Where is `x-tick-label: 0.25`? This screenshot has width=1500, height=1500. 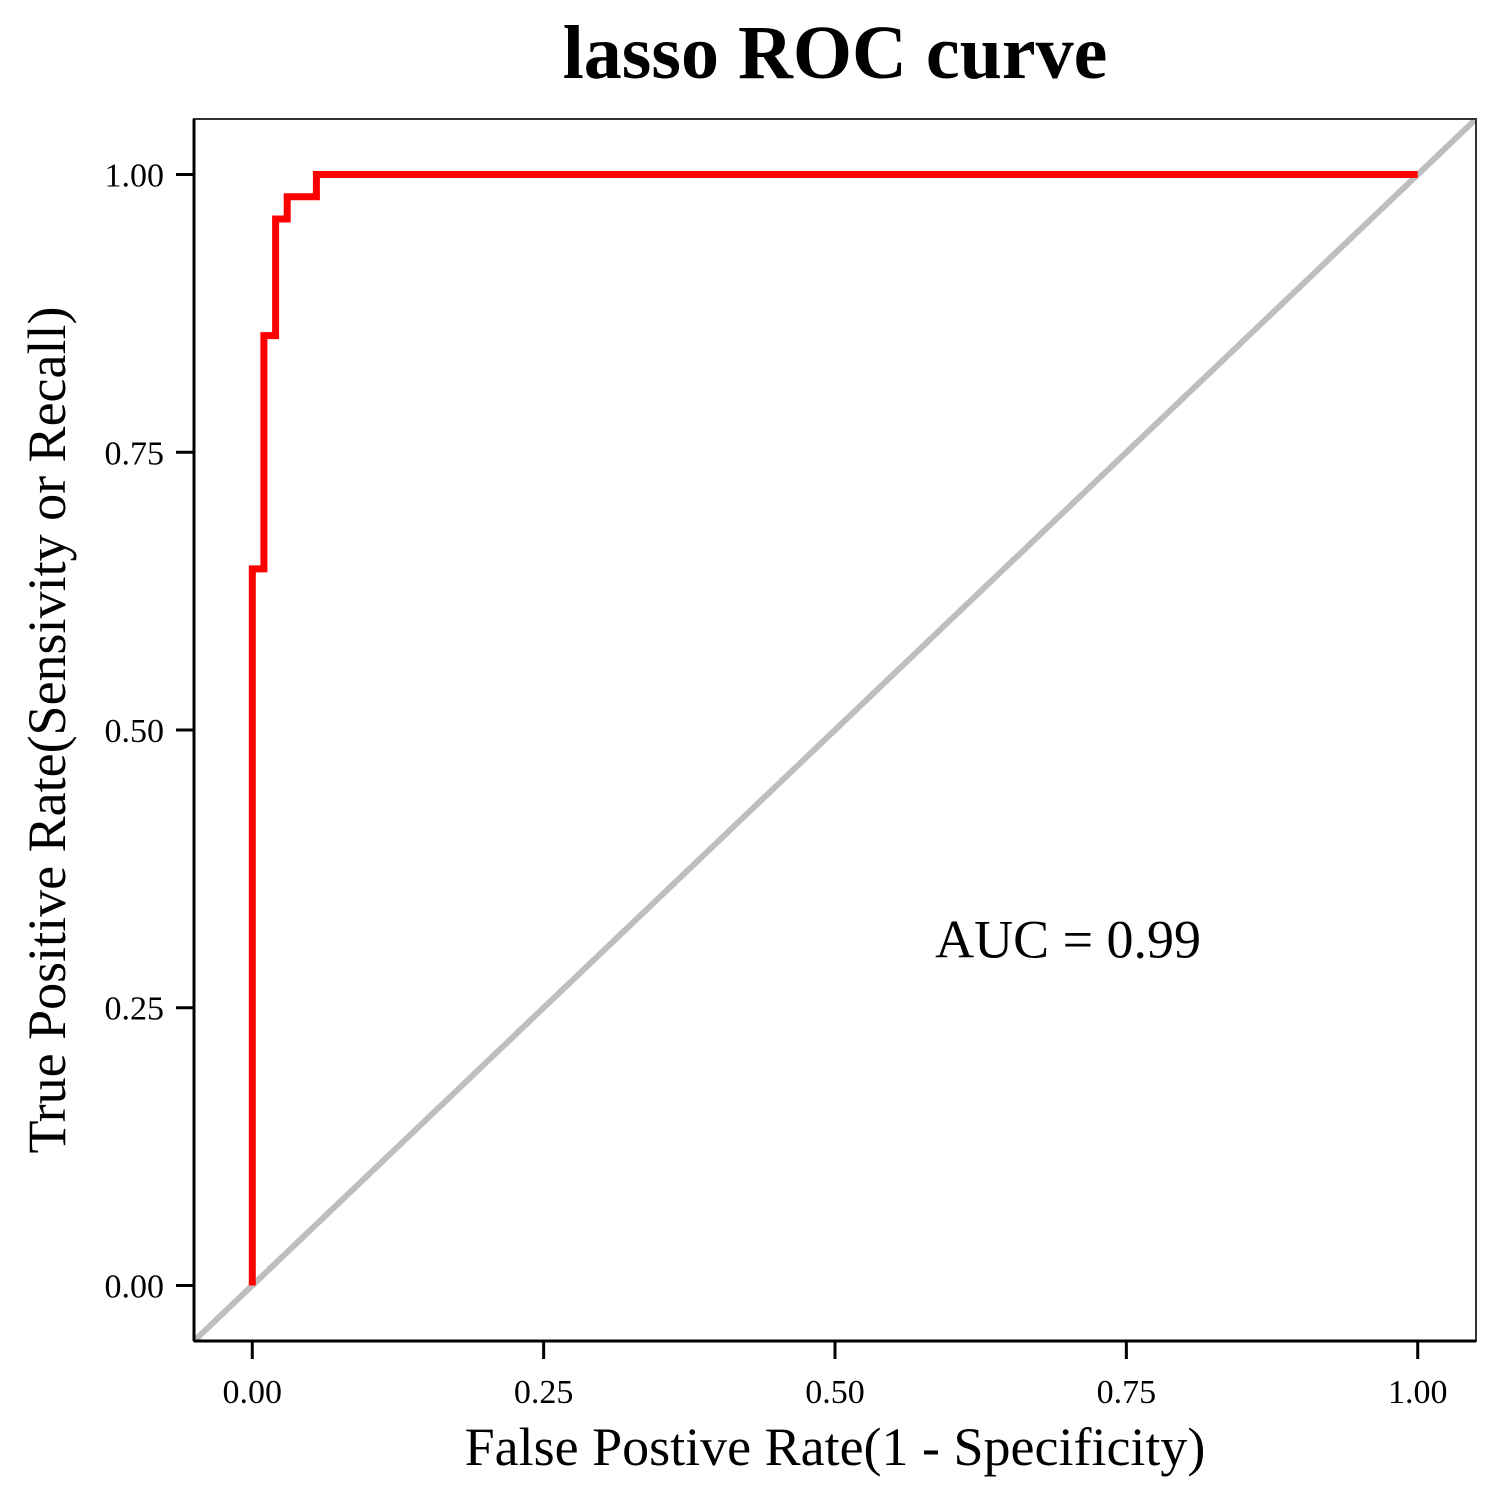
x-tick-label: 0.25 is located at coordinates (544, 1392).